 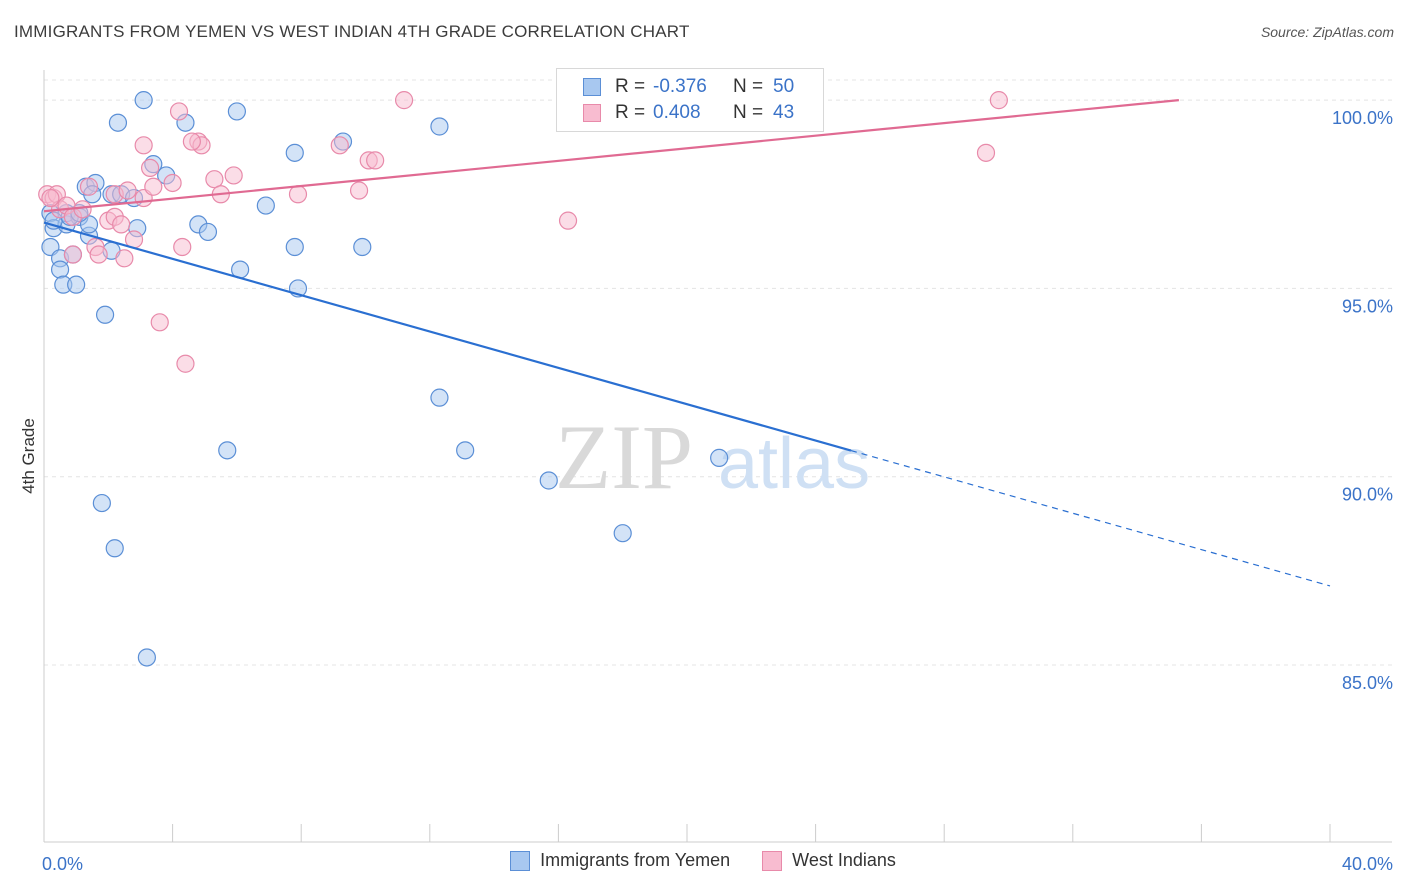 I want to click on y-axis-title: 4th Grade, so click(x=28, y=456).